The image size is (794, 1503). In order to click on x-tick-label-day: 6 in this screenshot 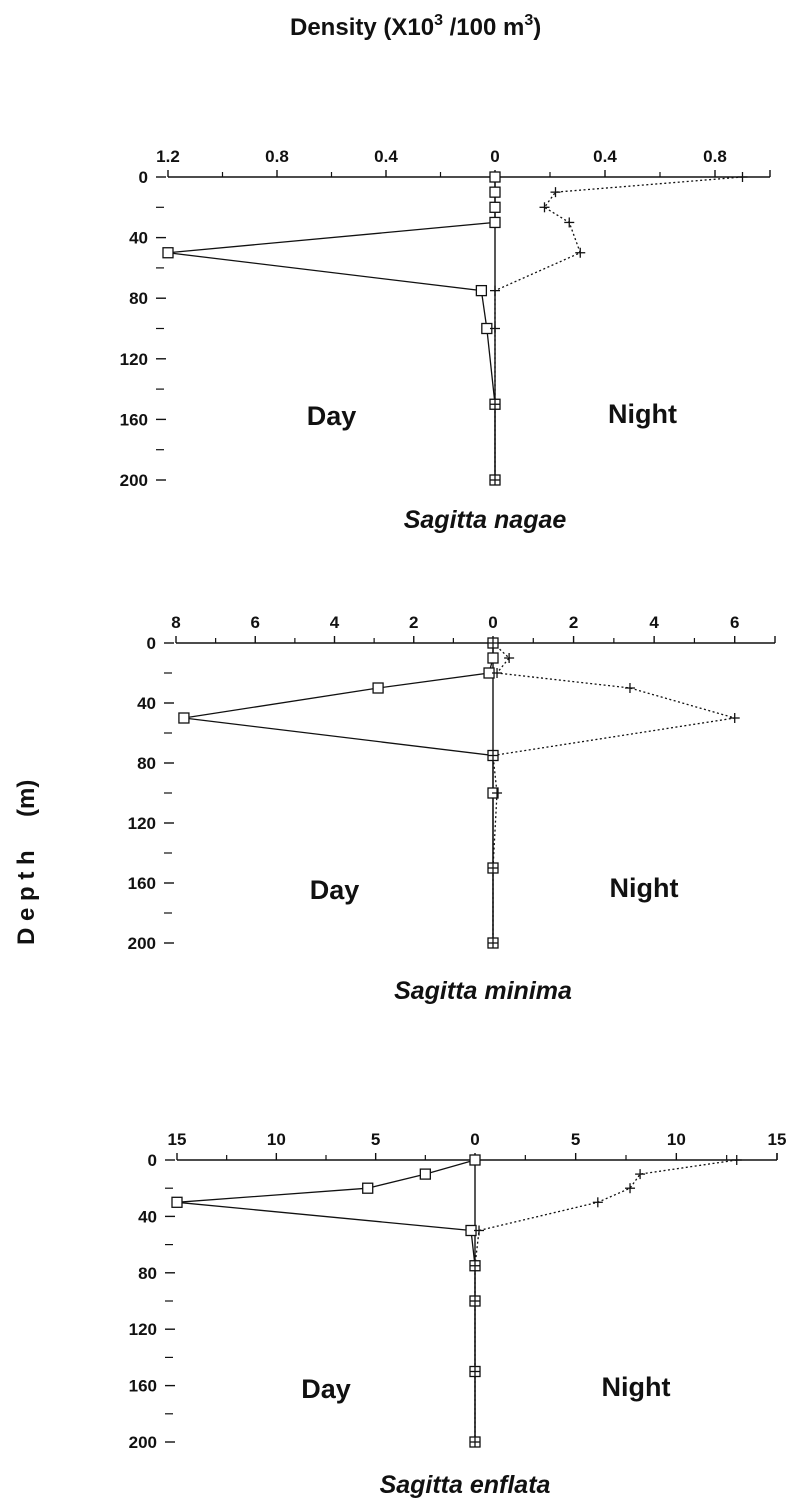, I will do `click(255, 622)`.